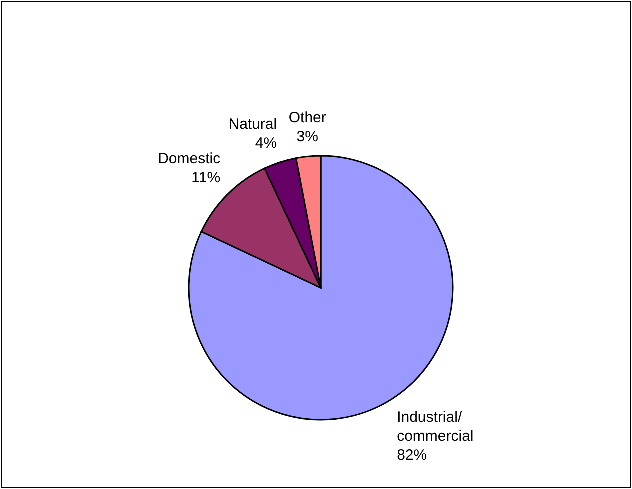  Describe the element at coordinates (412, 455) in the screenshot. I see `data-label: 82%` at that location.